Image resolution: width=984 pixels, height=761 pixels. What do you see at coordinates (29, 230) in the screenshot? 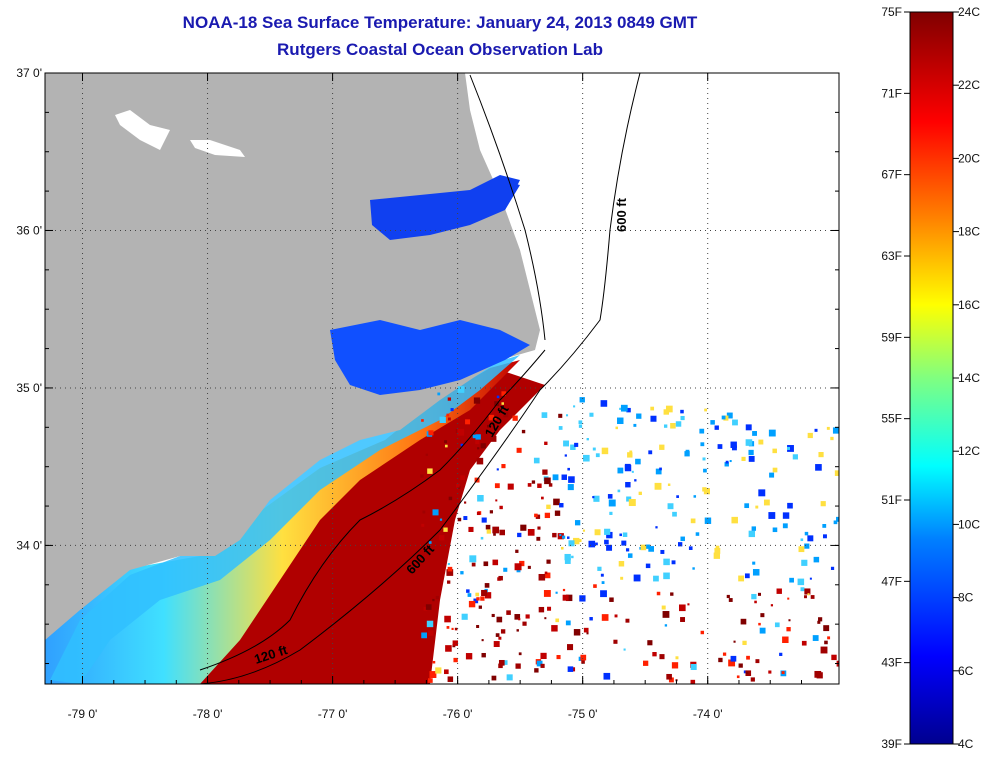
I see `lat-tick-label: 36 0'` at bounding box center [29, 230].